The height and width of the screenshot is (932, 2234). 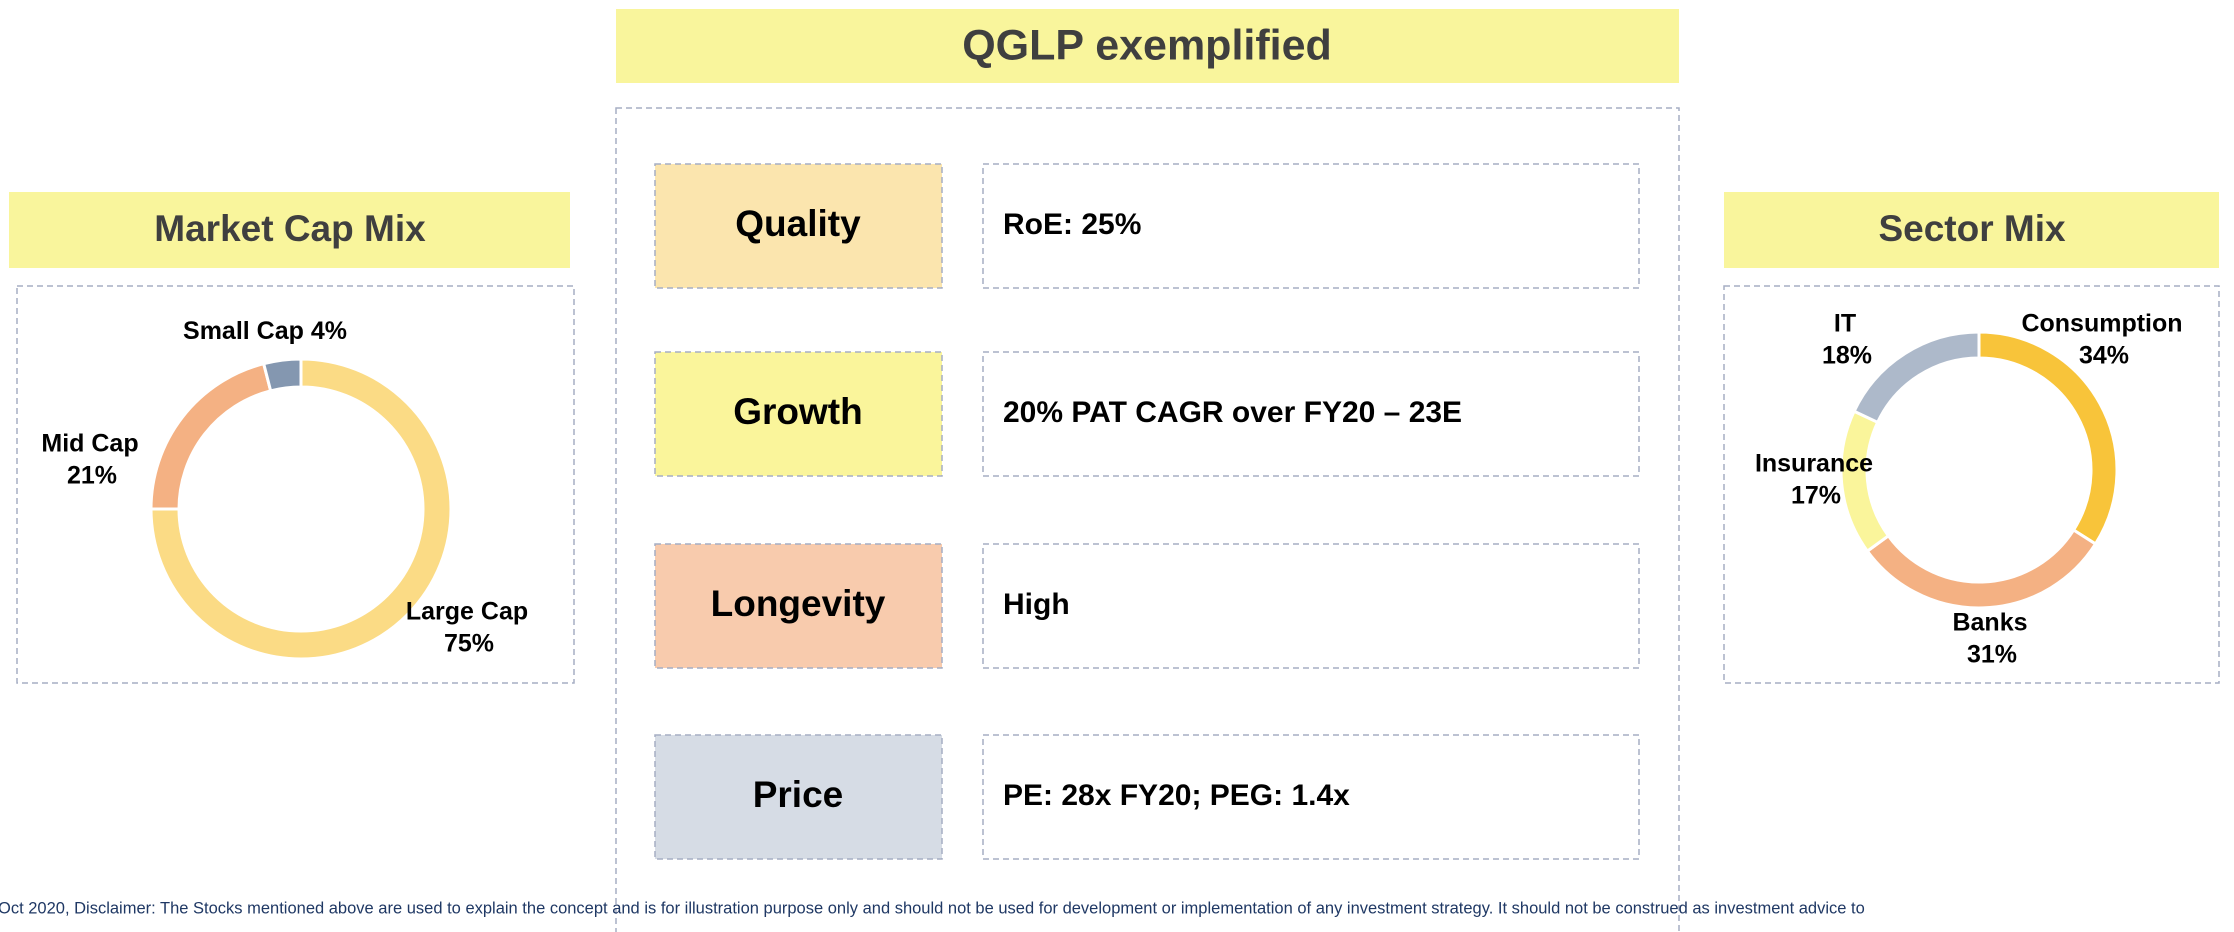 I want to click on slide-title: QGLP exemplified, so click(x=1147, y=45).